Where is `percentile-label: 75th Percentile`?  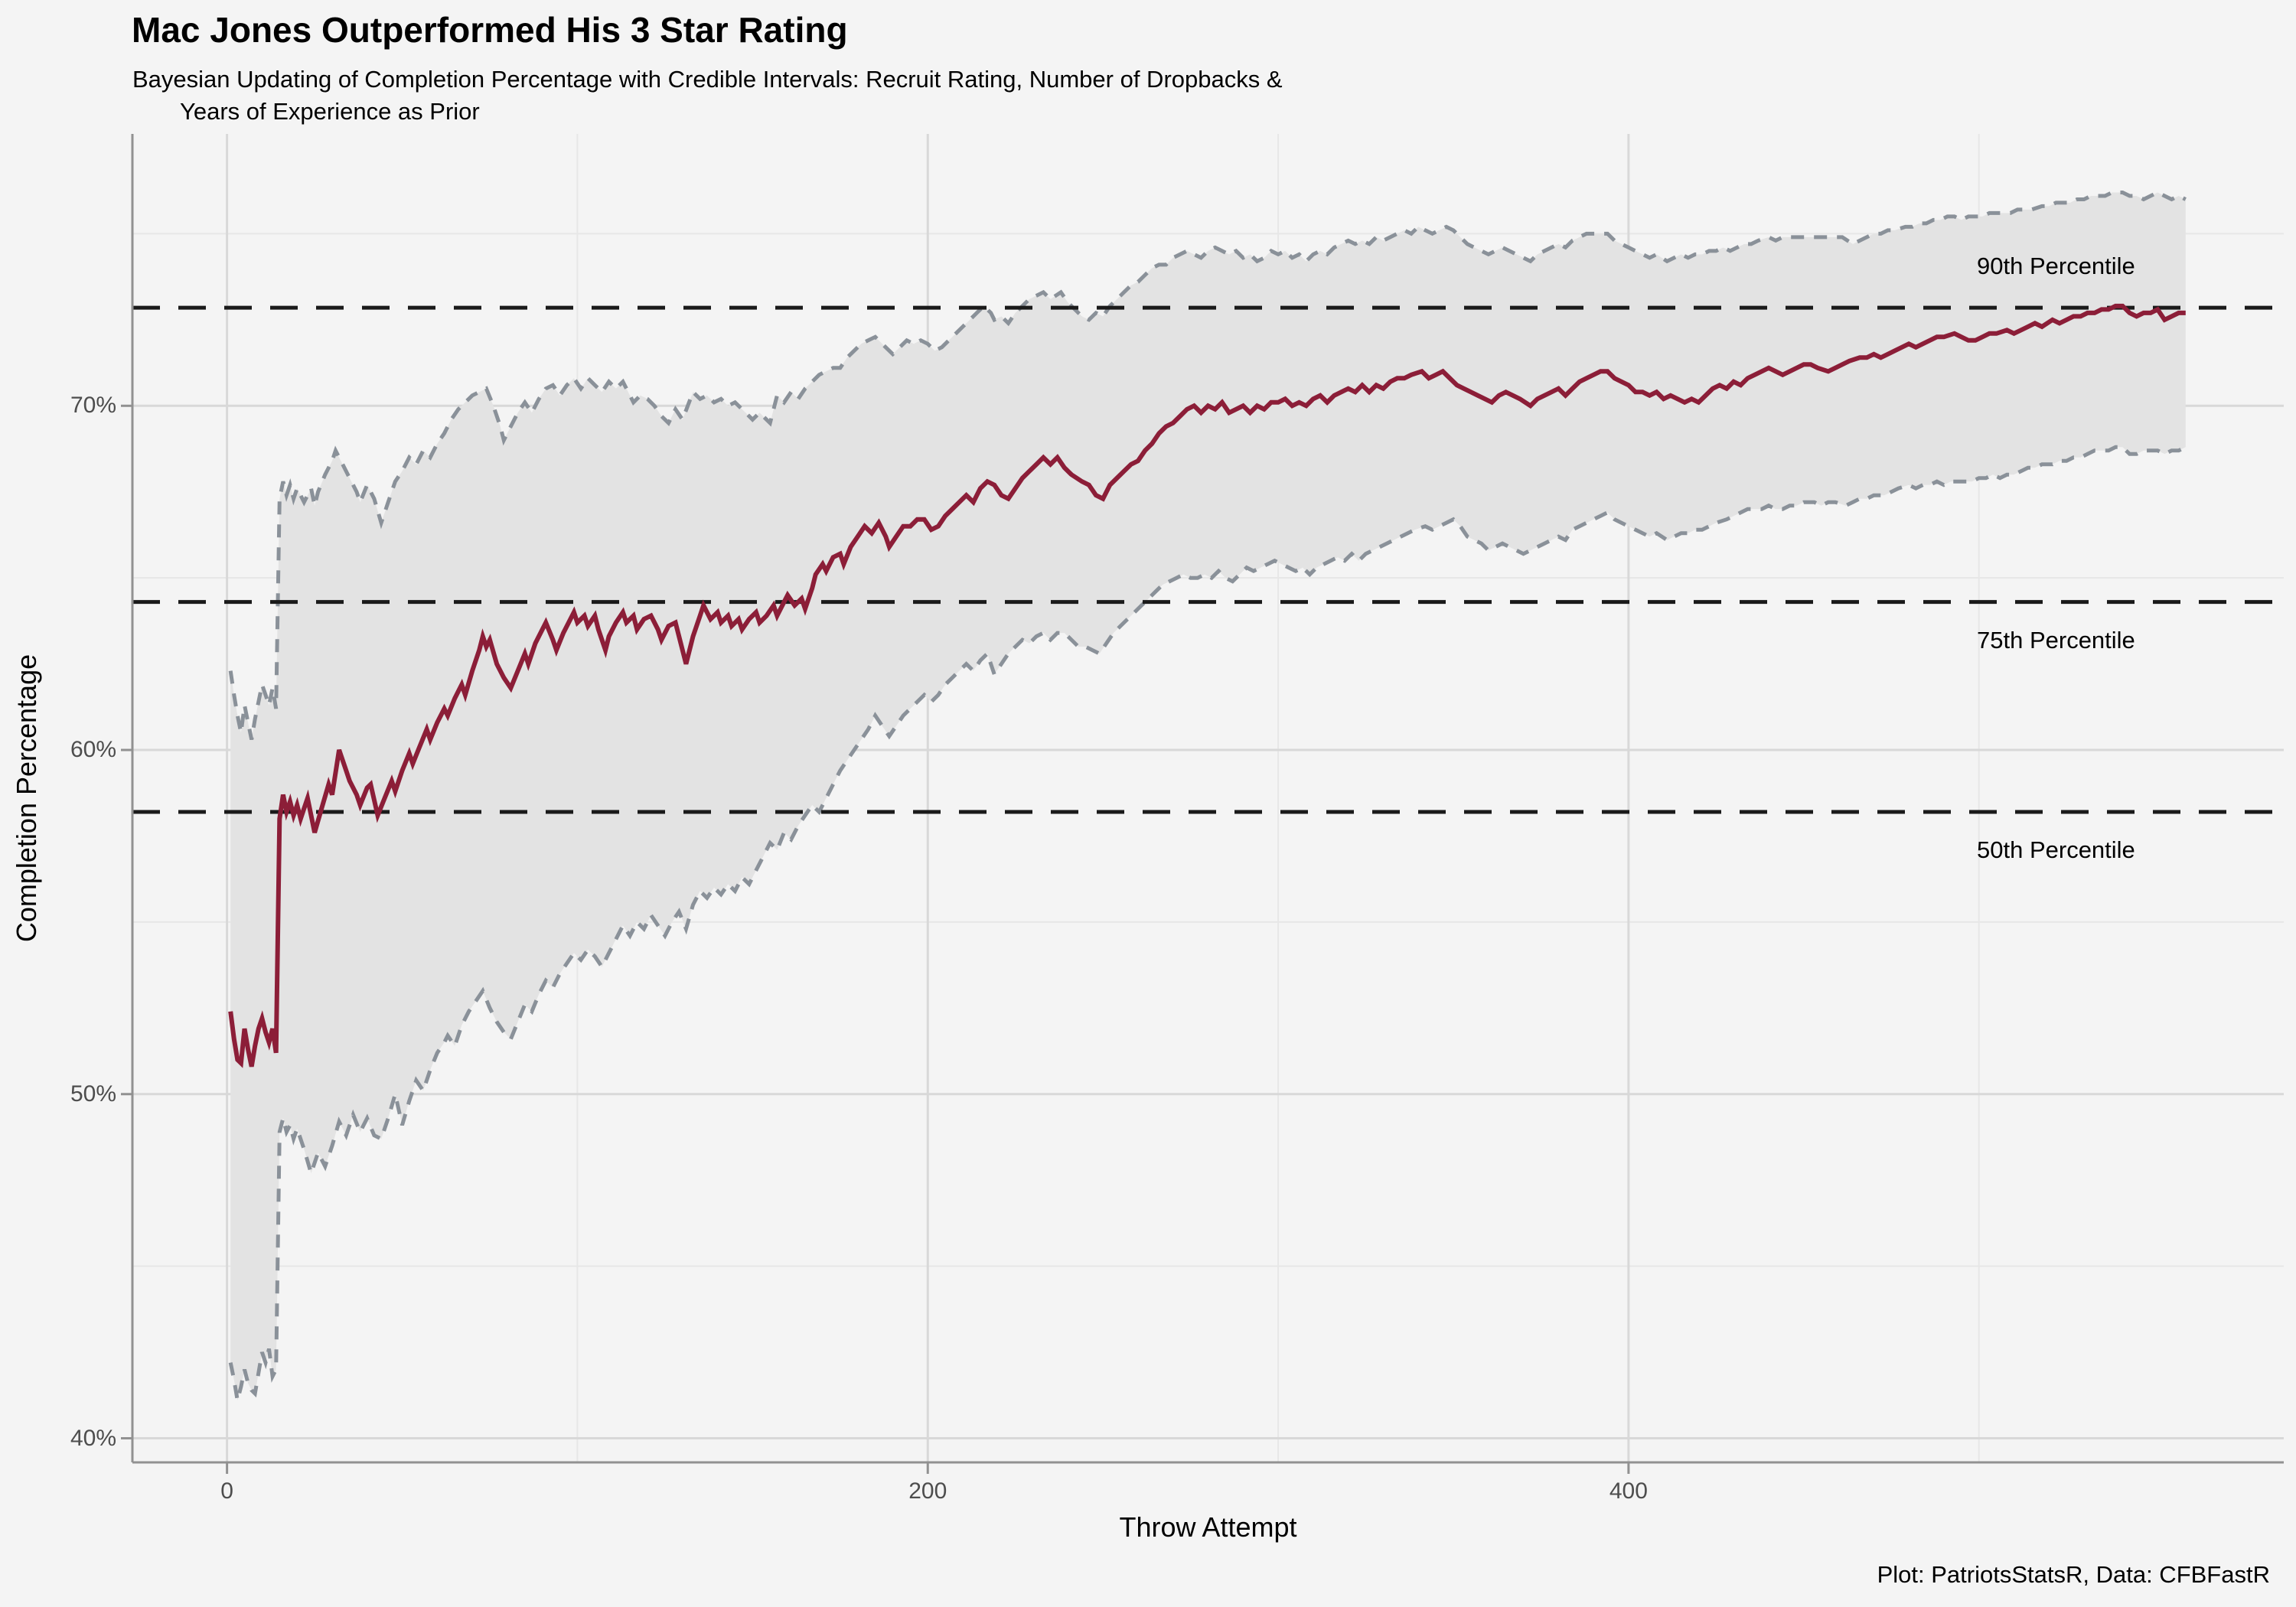
percentile-label: 75th Percentile is located at coordinates (2056, 640).